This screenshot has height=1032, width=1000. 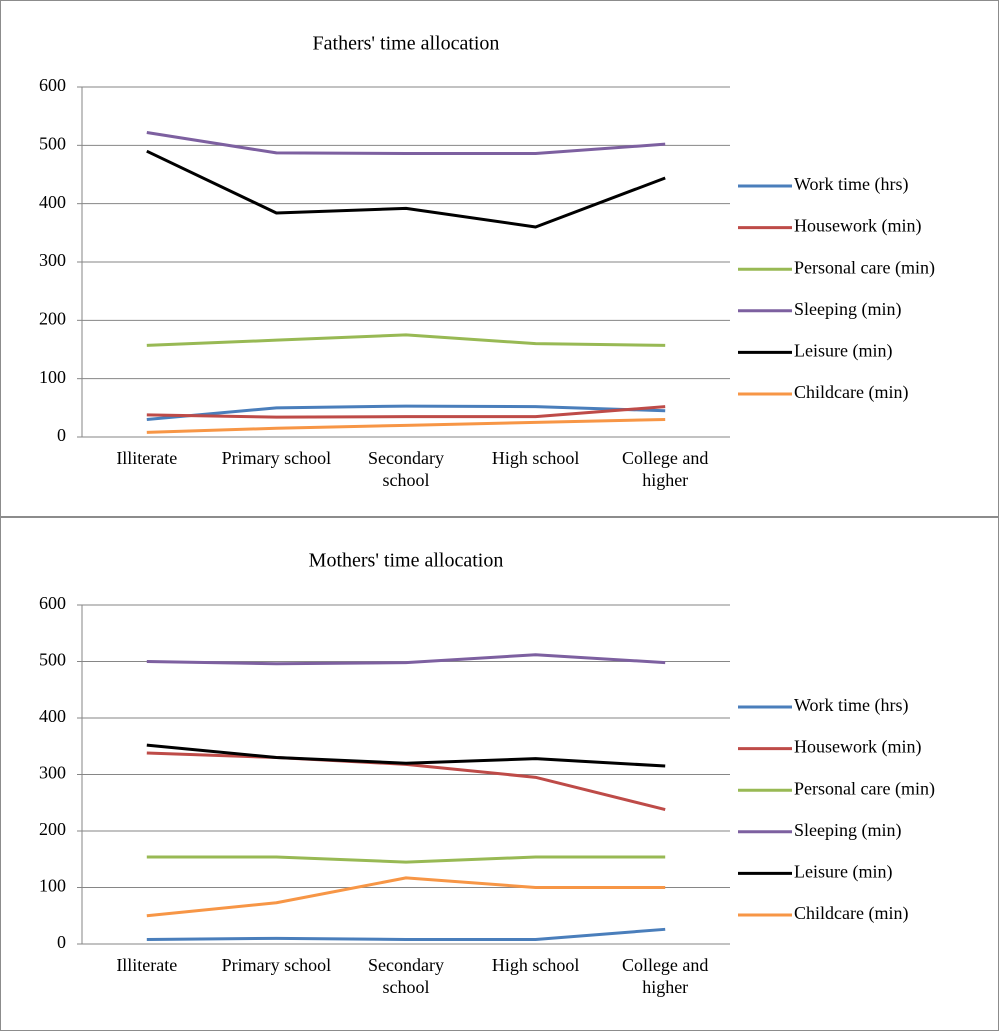 I want to click on chart-title: Fathers' time allocation, so click(x=406, y=44).